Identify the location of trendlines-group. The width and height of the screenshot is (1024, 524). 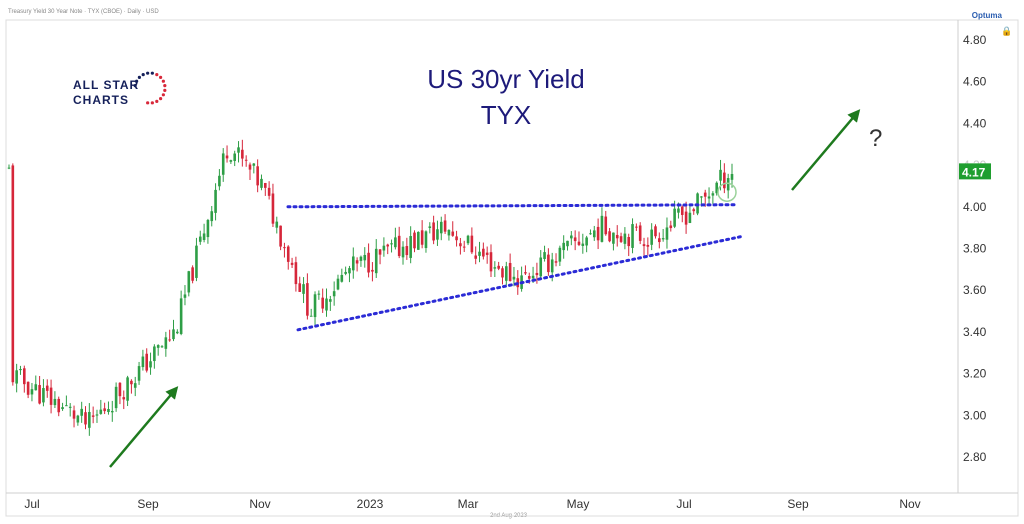
(516, 257).